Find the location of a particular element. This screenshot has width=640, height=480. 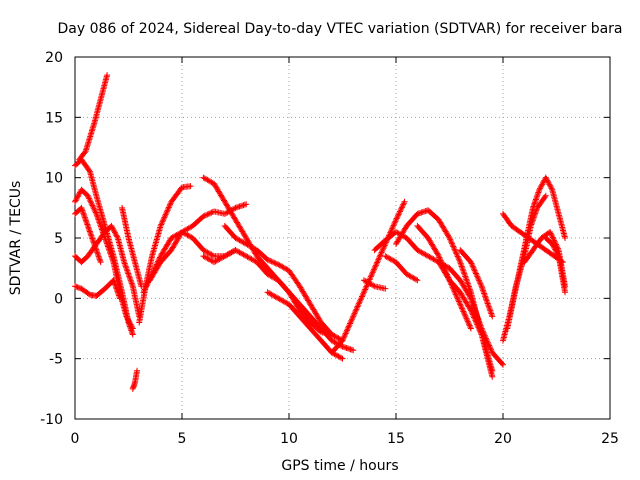

y-tick-label: 5 is located at coordinates (58, 239).